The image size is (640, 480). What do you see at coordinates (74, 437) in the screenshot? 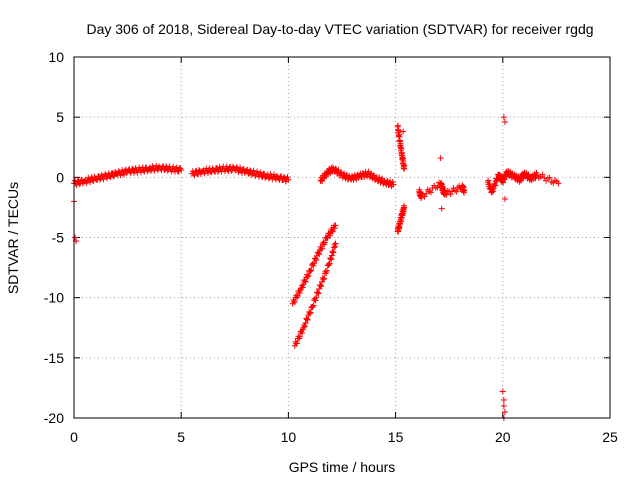
I see `x-tick-label: 0` at bounding box center [74, 437].